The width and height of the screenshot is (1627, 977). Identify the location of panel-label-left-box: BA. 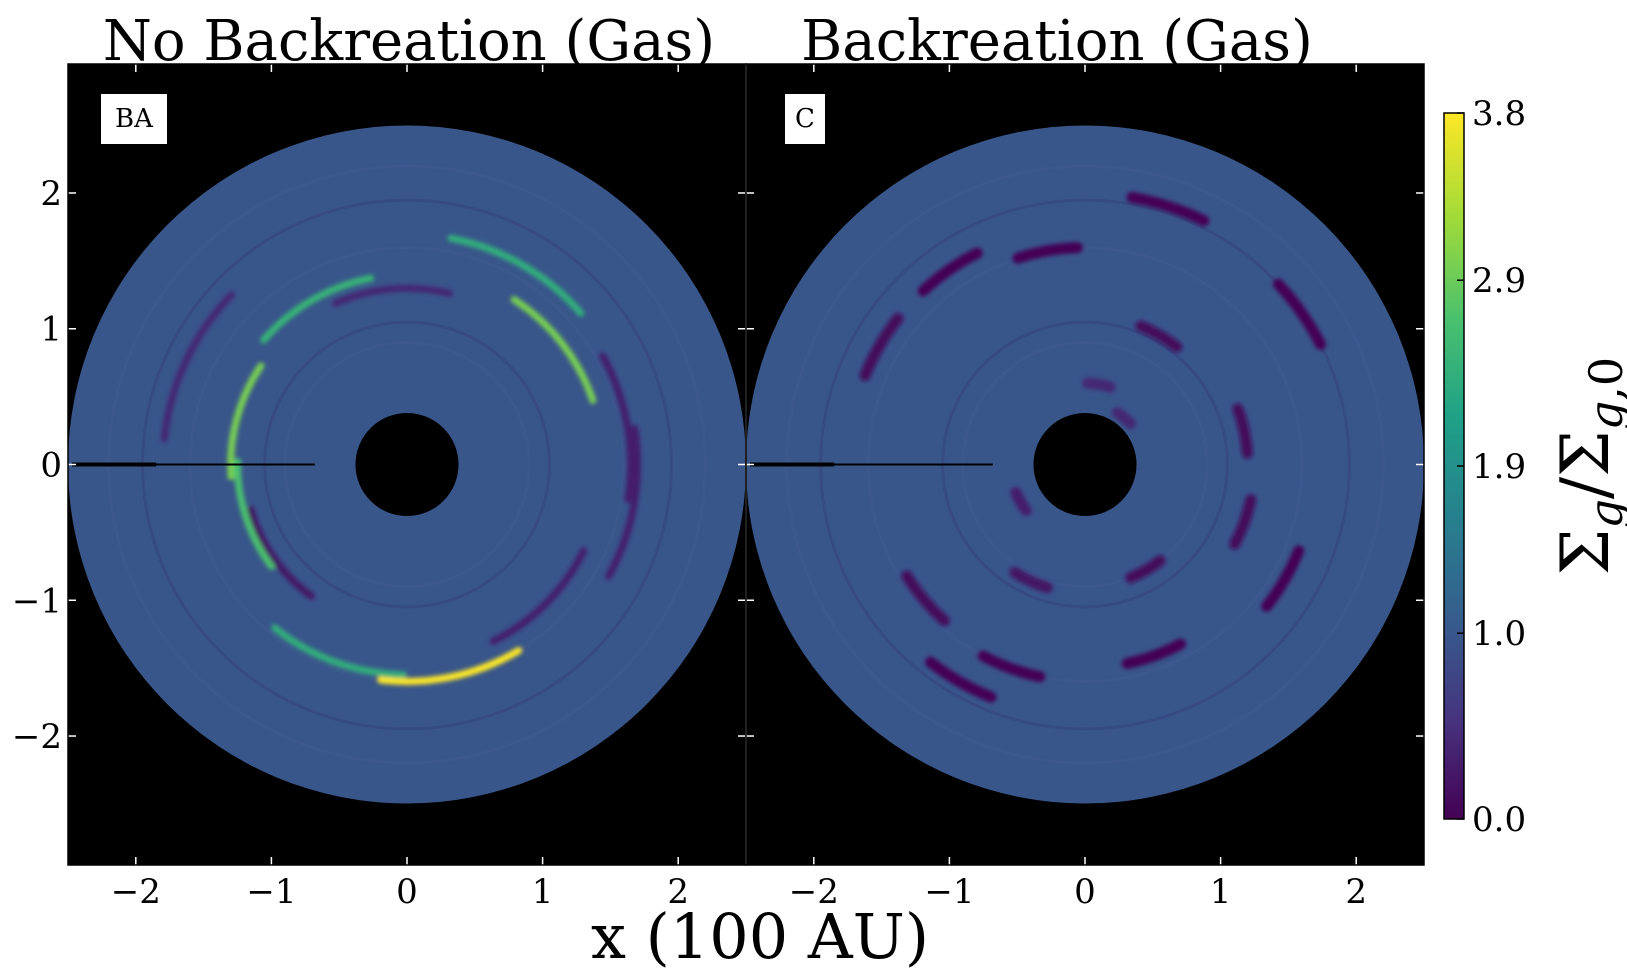
(134, 119).